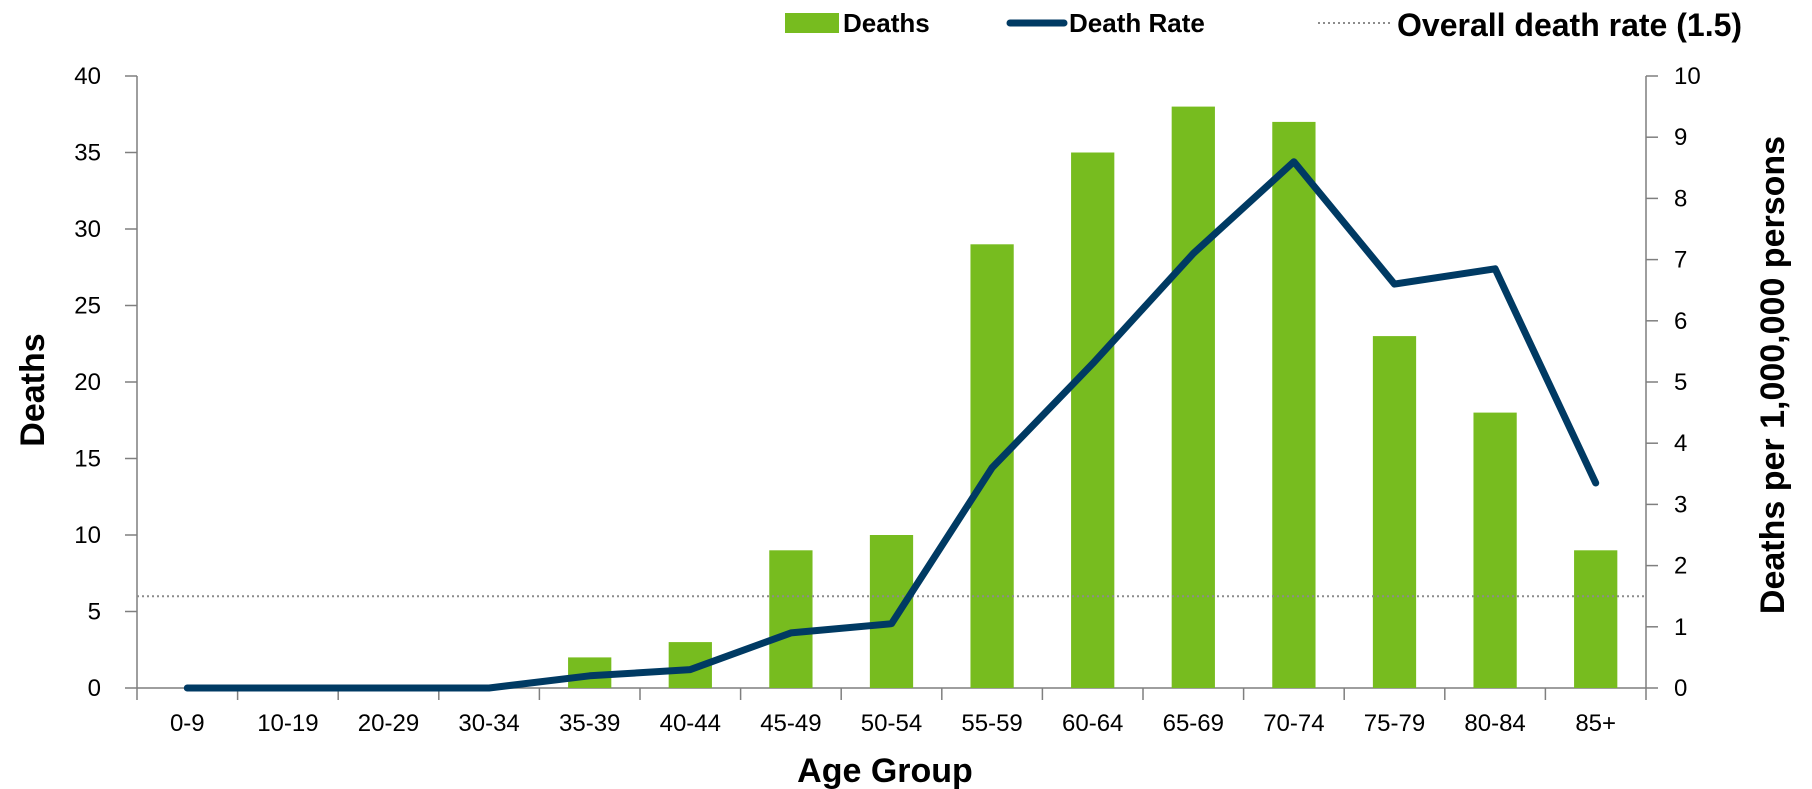  I want to click on y-tick-label: 25, so click(87, 306).